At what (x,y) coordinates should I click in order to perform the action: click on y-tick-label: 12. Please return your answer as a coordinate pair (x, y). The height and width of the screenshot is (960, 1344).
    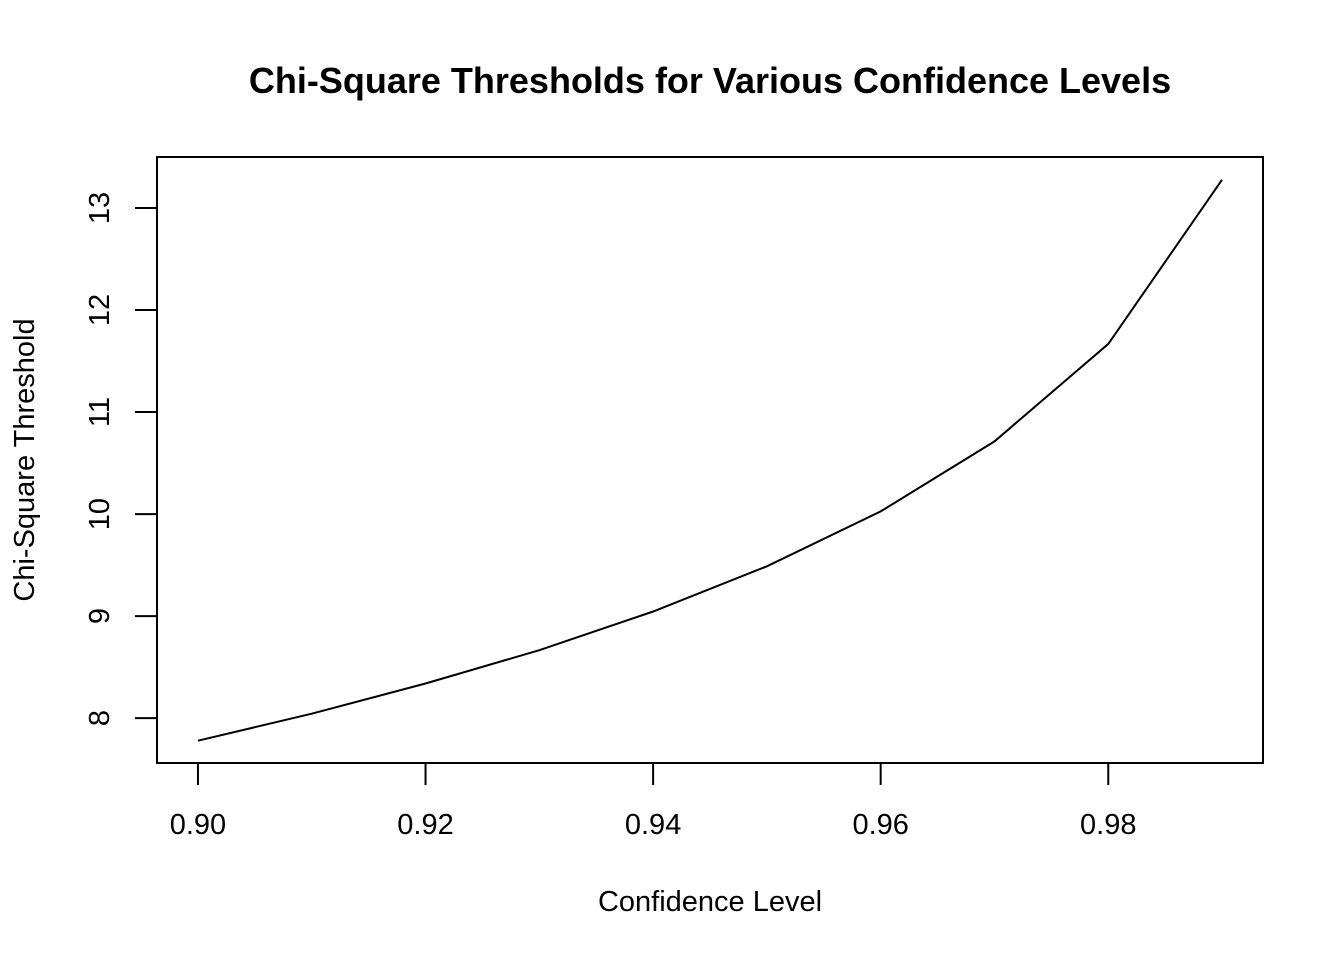
    Looking at the image, I should click on (100, 310).